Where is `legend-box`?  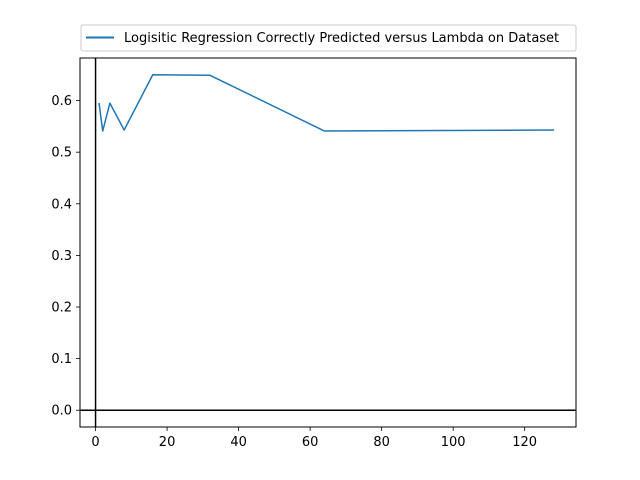
legend-box is located at coordinates (328, 38).